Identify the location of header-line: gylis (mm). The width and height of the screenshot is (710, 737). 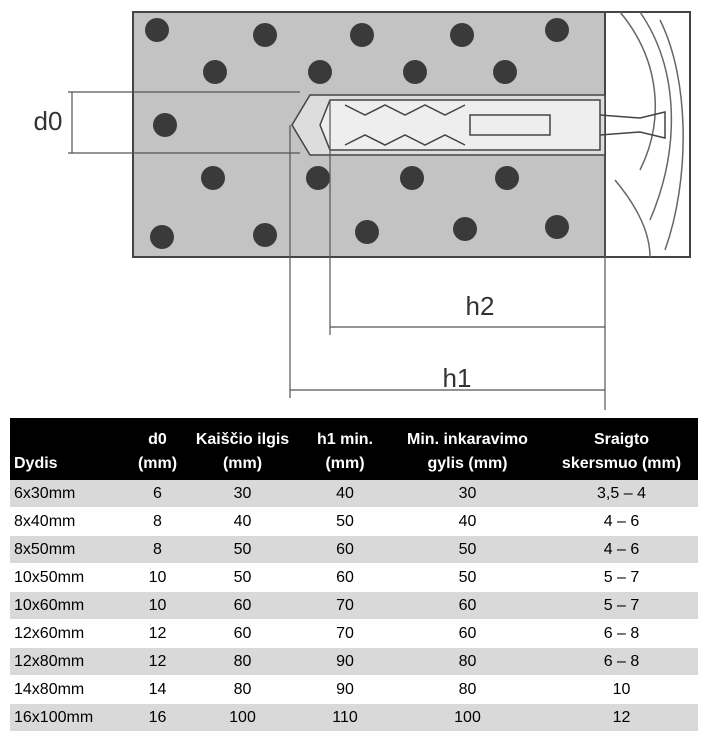
(467, 463).